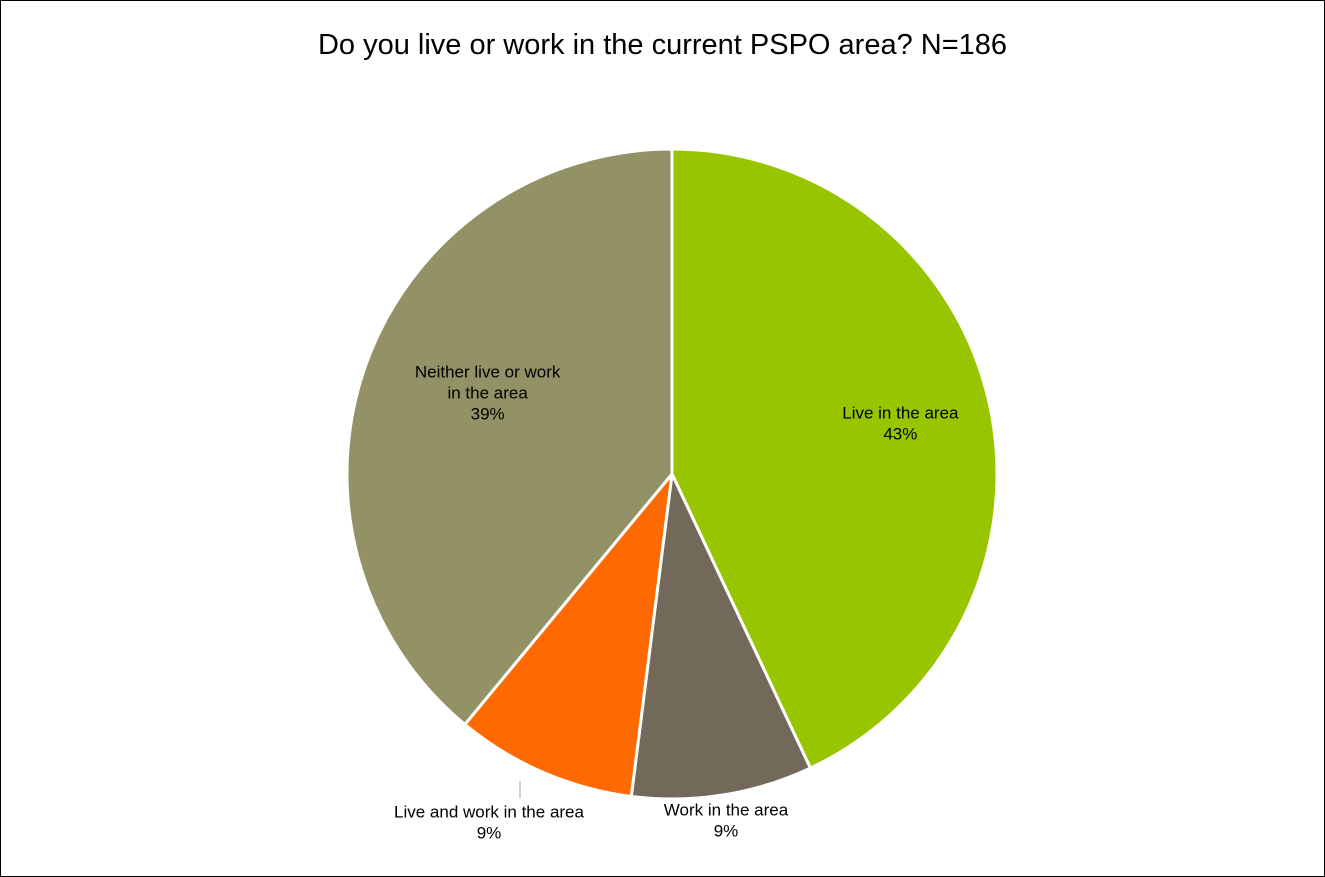  What do you see at coordinates (489, 833) in the screenshot?
I see `slice-value-live-and-work-in-the-area: 9%` at bounding box center [489, 833].